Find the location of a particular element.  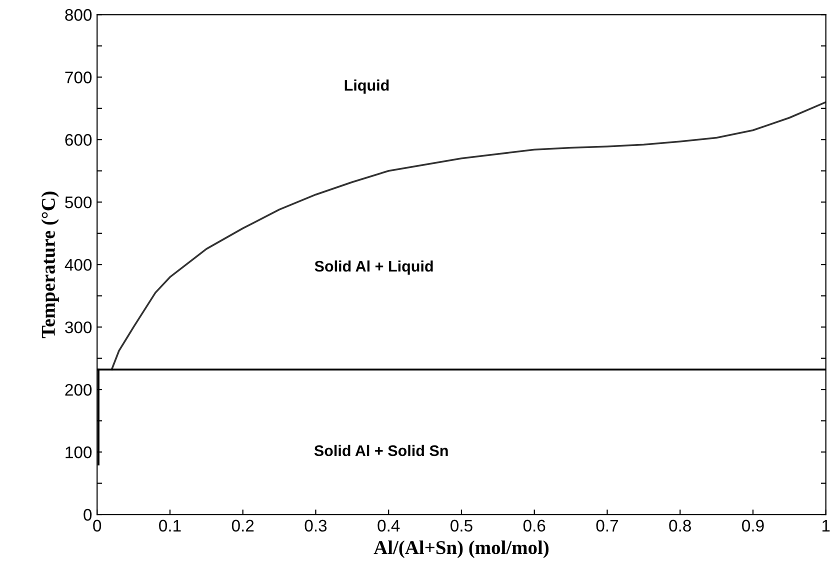

annotation: Solid Al + Liquid is located at coordinates (373, 267).